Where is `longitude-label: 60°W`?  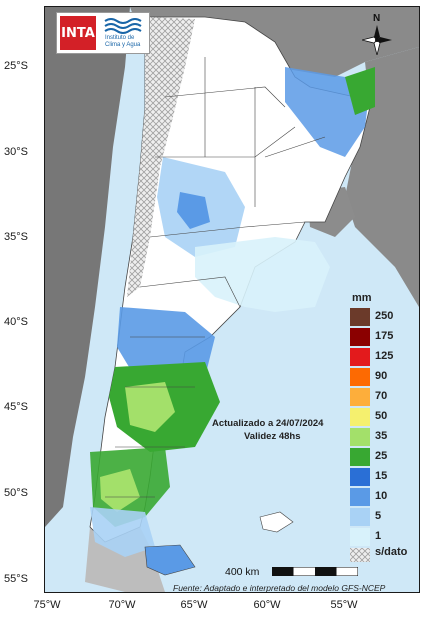 longitude-label: 60°W is located at coordinates (267, 605).